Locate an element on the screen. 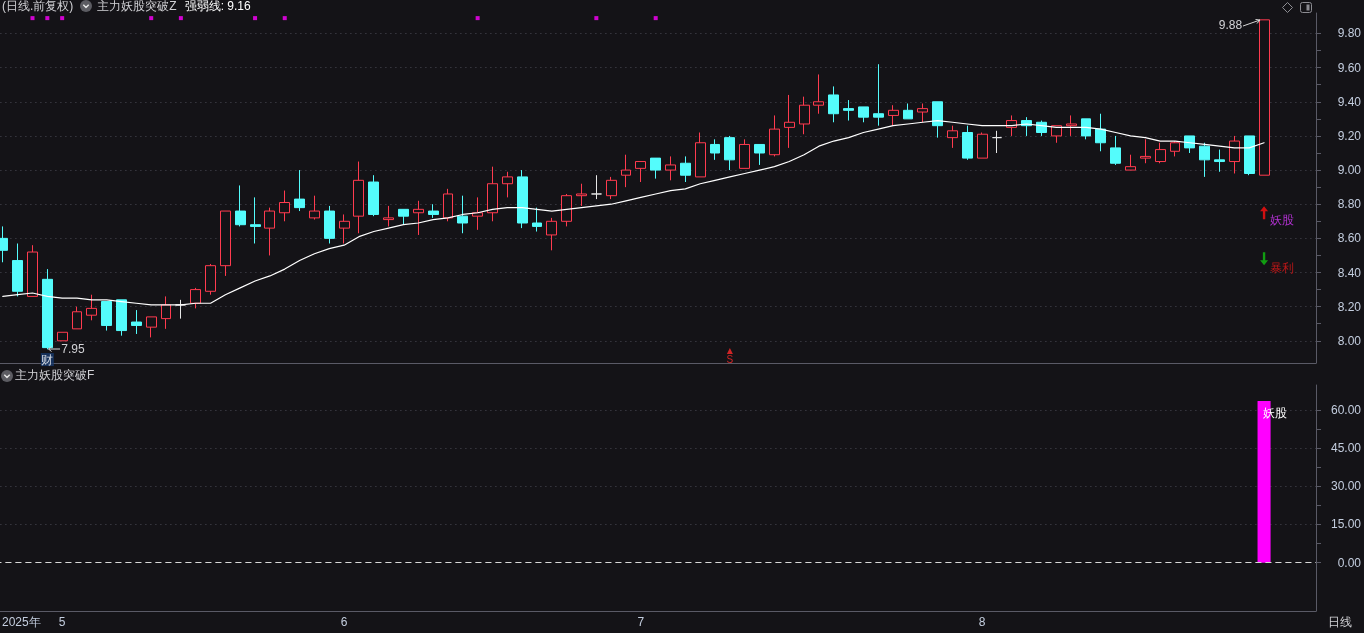 Image resolution: width=1364 pixels, height=633 pixels. y-tick-label: 8.20 is located at coordinates (1349, 306).